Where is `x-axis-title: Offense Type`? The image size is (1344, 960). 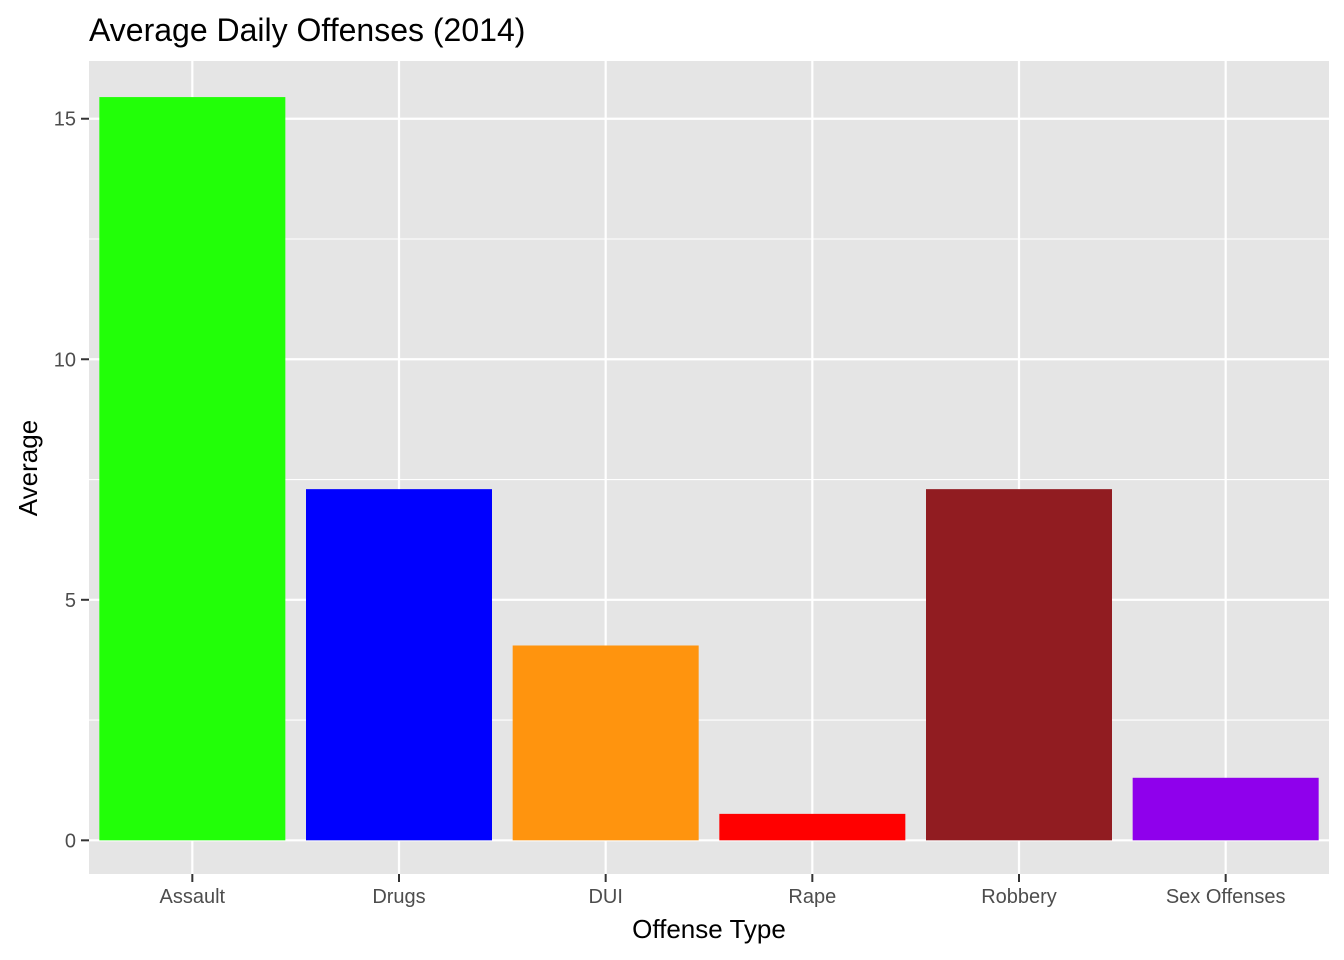 x-axis-title: Offense Type is located at coordinates (709, 929).